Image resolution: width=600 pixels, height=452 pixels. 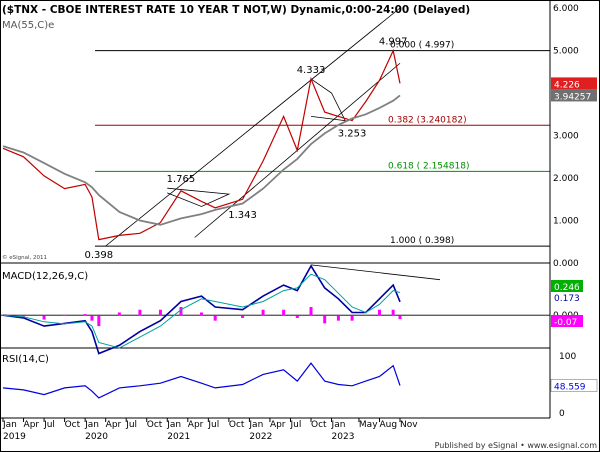 I want to click on price-annotation: 4.997, so click(x=393, y=42).